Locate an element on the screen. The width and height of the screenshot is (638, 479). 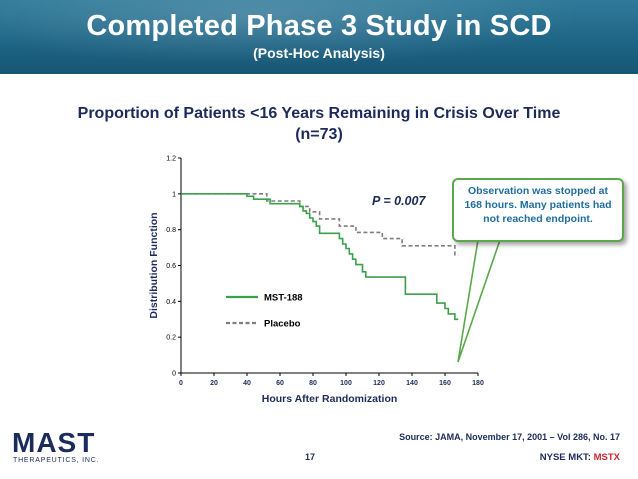
y-tick-label: 0.4 is located at coordinates (171, 302).